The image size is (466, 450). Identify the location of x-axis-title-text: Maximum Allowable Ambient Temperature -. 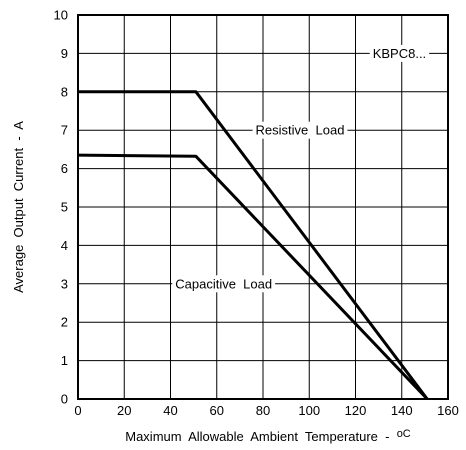
(260, 436).